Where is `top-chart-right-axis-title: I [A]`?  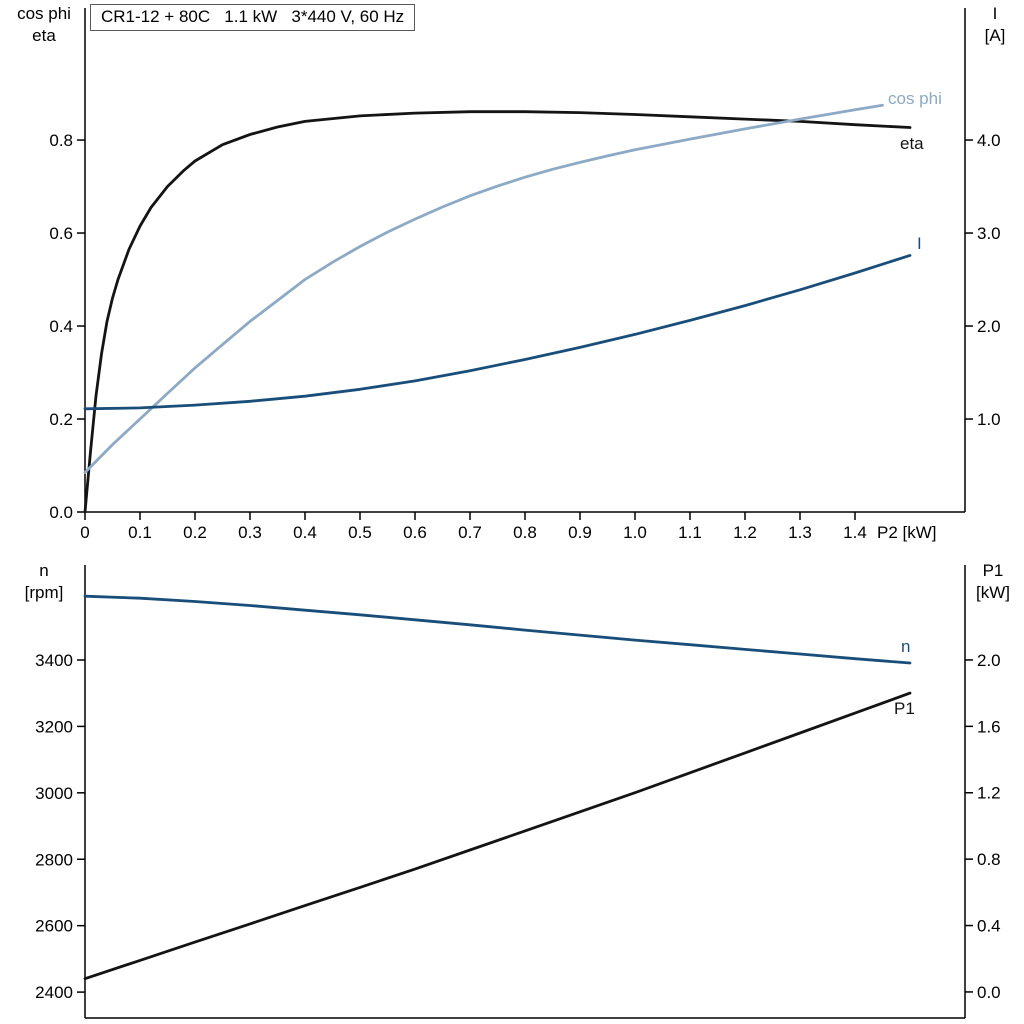
top-chart-right-axis-title: I [A] is located at coordinates (995, 25).